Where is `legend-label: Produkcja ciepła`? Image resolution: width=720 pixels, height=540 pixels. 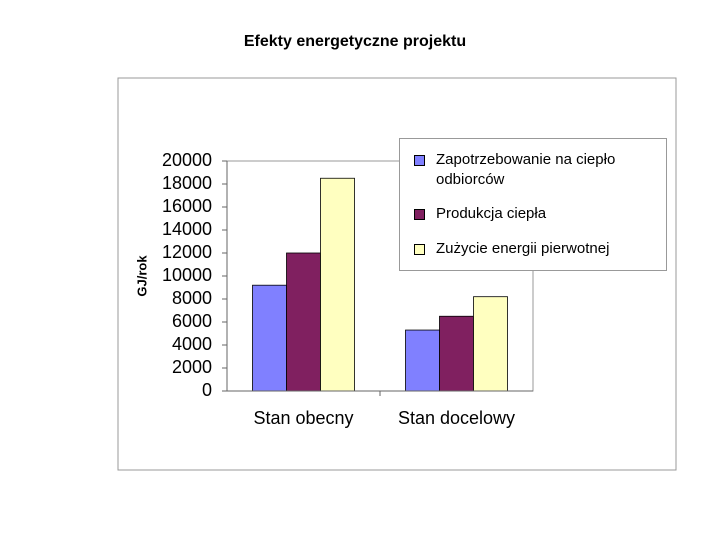 legend-label: Produkcja ciepła is located at coordinates (491, 214).